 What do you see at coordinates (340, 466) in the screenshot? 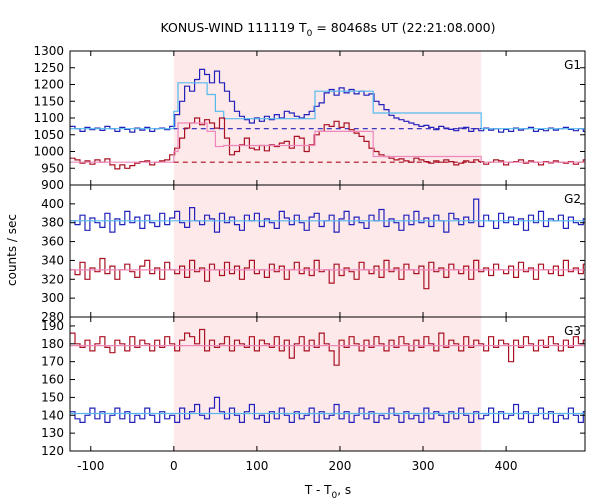
I see `x-tick-label-200: 200` at bounding box center [340, 466].